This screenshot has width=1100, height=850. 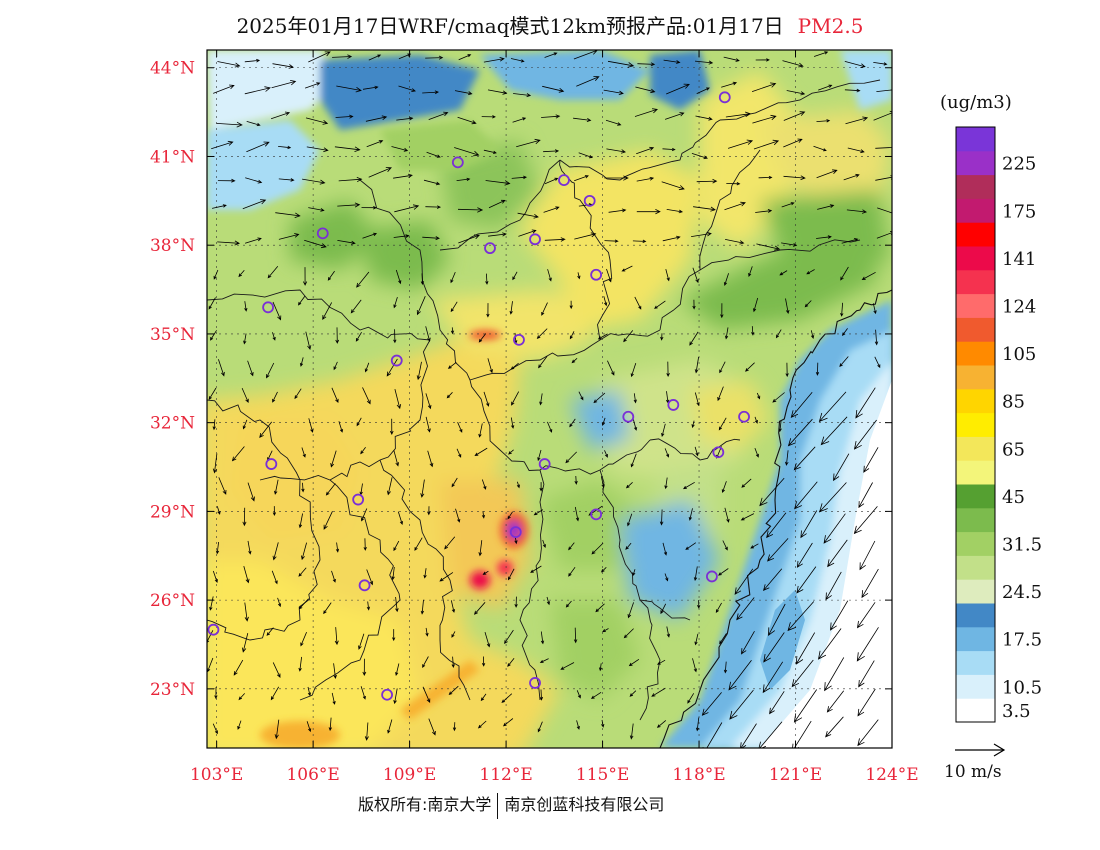 What do you see at coordinates (312, 775) in the screenshot?
I see `lon-label: 106°E` at bounding box center [312, 775].